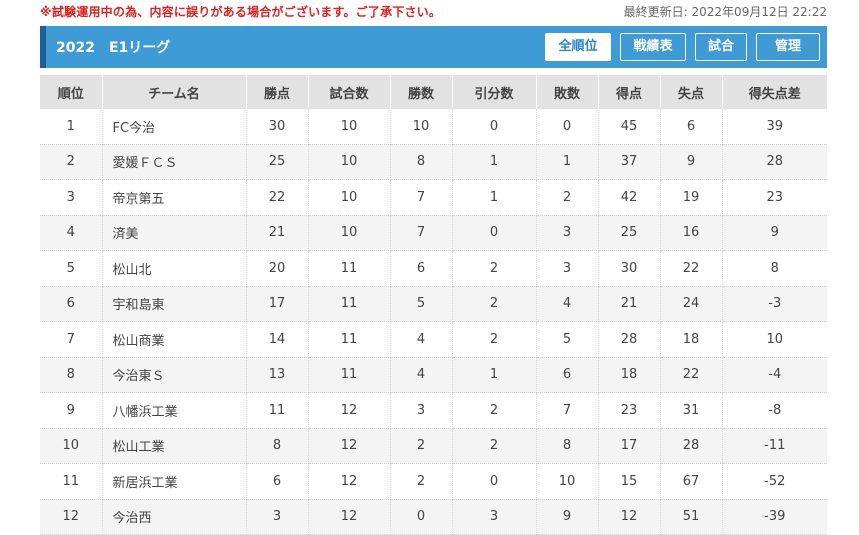 Image resolution: width=859 pixels, height=535 pixels. Describe the element at coordinates (691, 410) in the screenshot. I see `cell-goals-against: 31` at that location.